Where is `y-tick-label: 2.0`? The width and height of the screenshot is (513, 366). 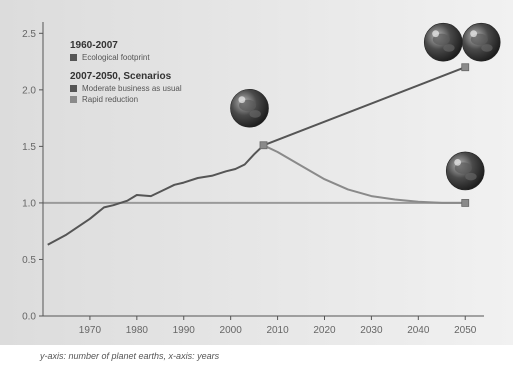 y-tick-label: 2.0 is located at coordinates (29, 90).